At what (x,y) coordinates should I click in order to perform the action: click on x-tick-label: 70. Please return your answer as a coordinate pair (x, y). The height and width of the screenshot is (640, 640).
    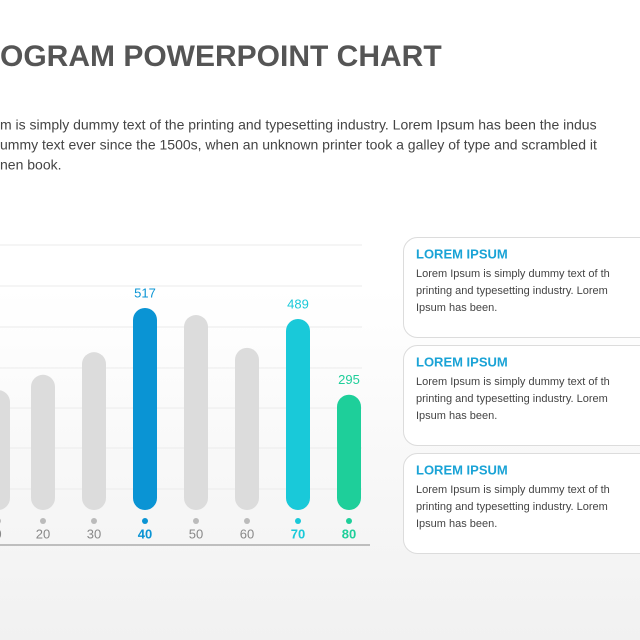
    Looking at the image, I should click on (298, 533).